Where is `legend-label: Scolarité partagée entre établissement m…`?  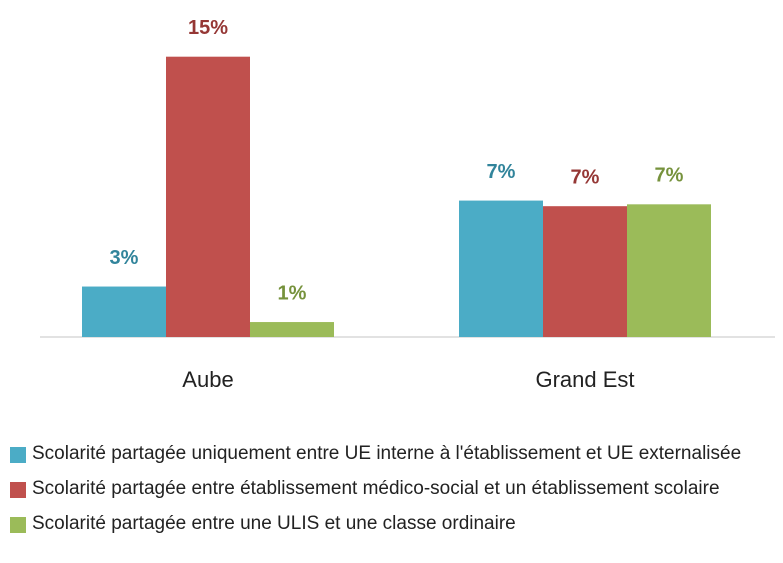 legend-label: Scolarité partagée entre établissement m… is located at coordinates (376, 488).